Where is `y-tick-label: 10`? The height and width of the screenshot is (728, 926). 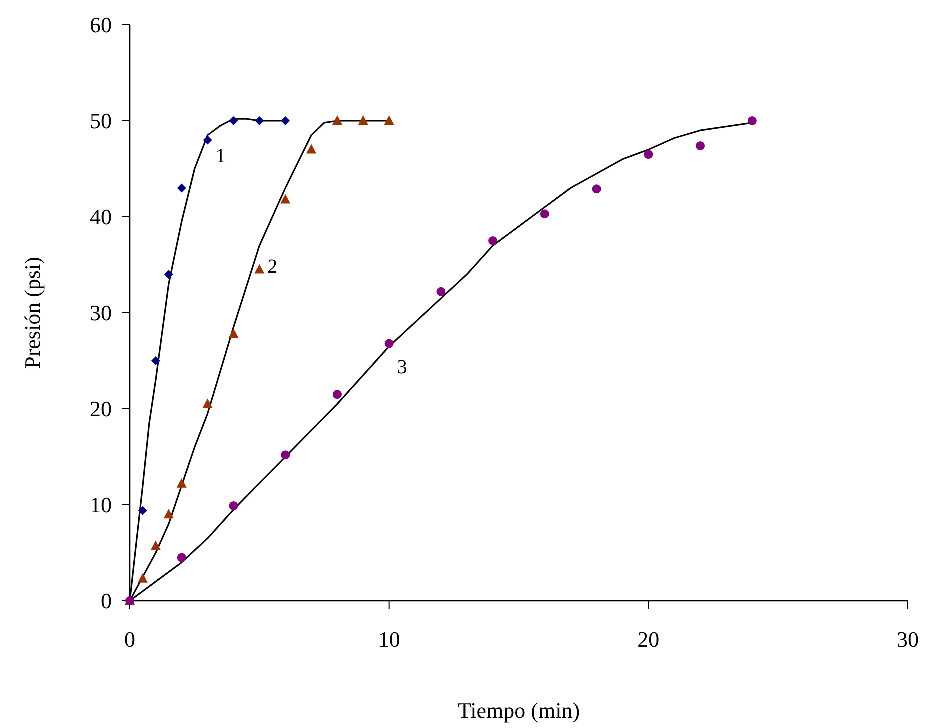 y-tick-label: 10 is located at coordinates (101, 505).